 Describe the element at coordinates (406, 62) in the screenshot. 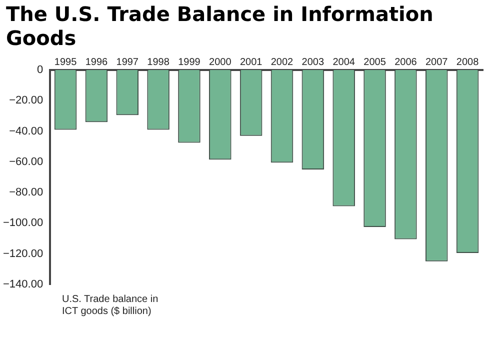

I see `x-tick-label: 2006` at that location.